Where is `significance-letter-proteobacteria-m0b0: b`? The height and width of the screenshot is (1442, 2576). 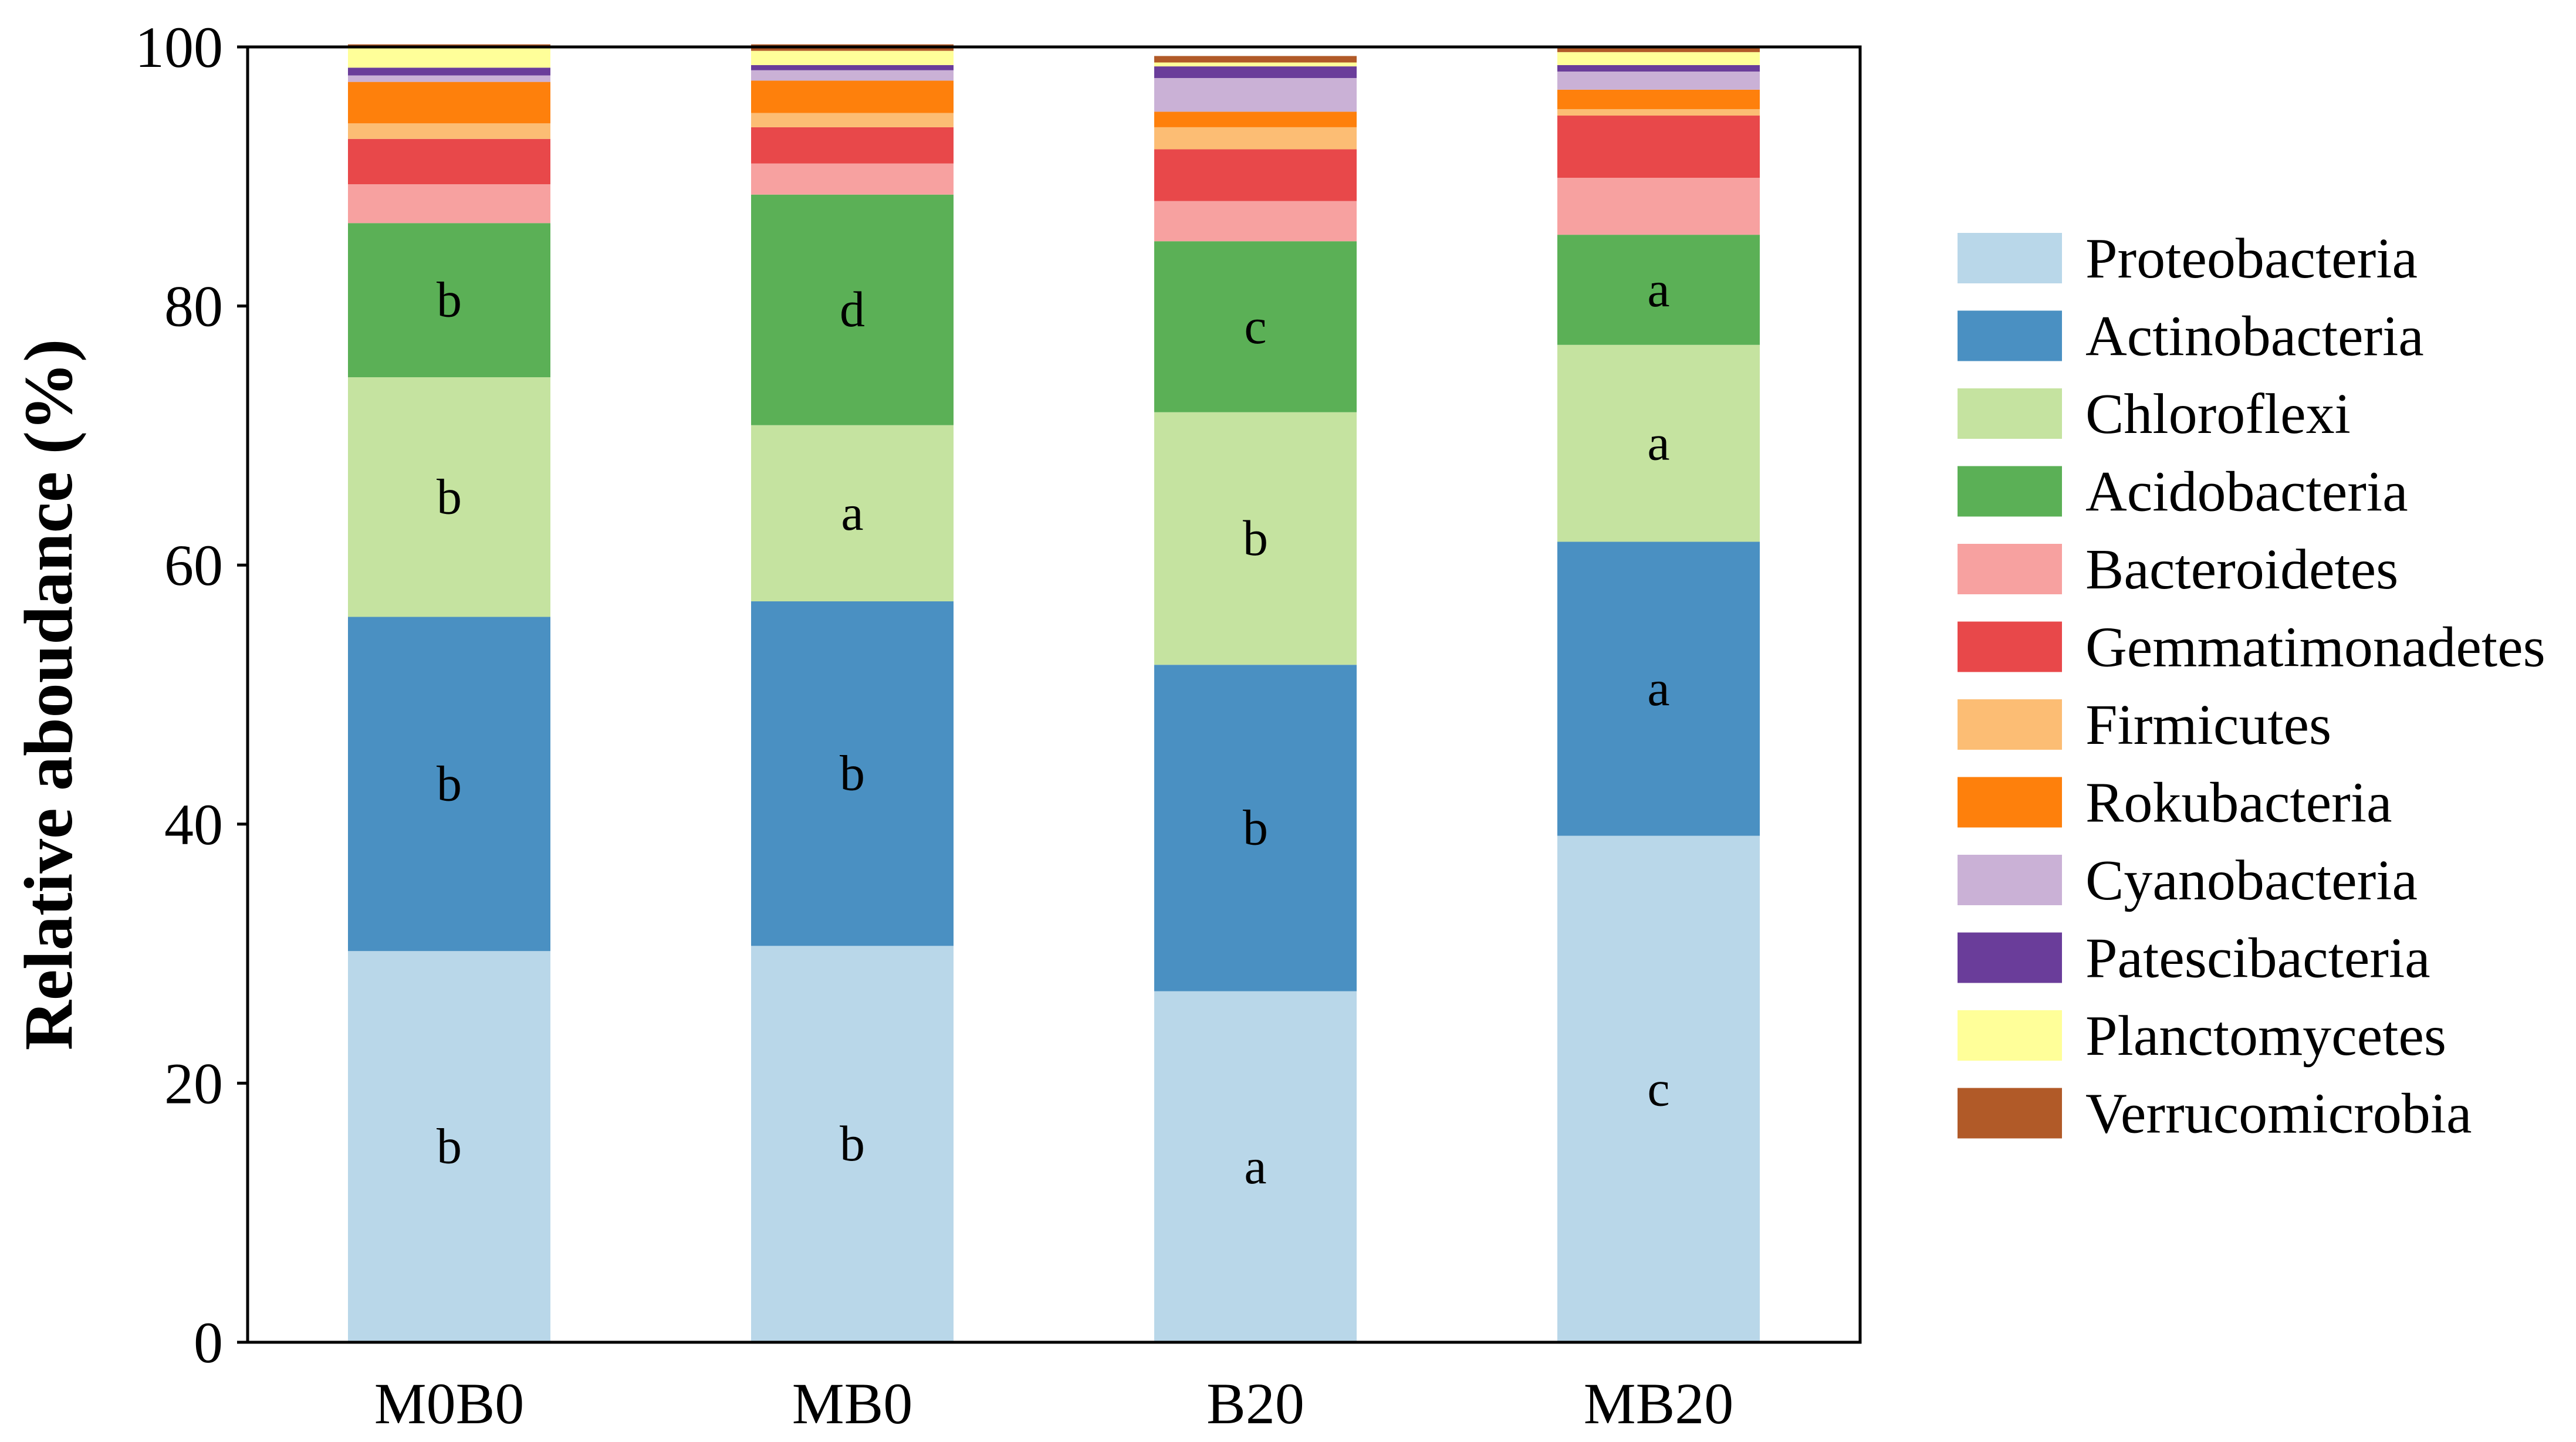
significance-letter-proteobacteria-m0b0: b is located at coordinates (449, 1146).